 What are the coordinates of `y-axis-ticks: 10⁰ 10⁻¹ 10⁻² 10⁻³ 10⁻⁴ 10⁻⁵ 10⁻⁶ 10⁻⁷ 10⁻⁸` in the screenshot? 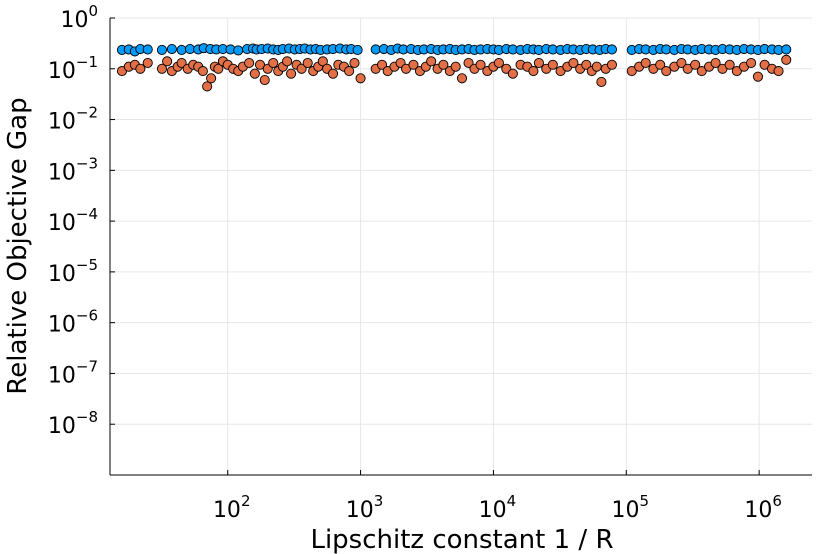 It's located at (81, 220).